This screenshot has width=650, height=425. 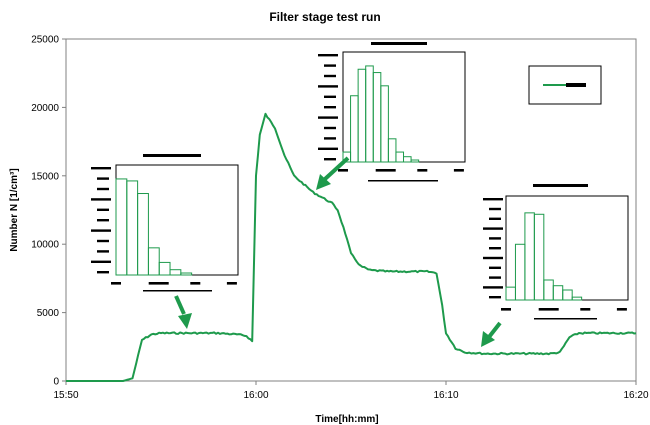 What do you see at coordinates (45, 245) in the screenshot?
I see `y-tick-label: 10000` at bounding box center [45, 245].